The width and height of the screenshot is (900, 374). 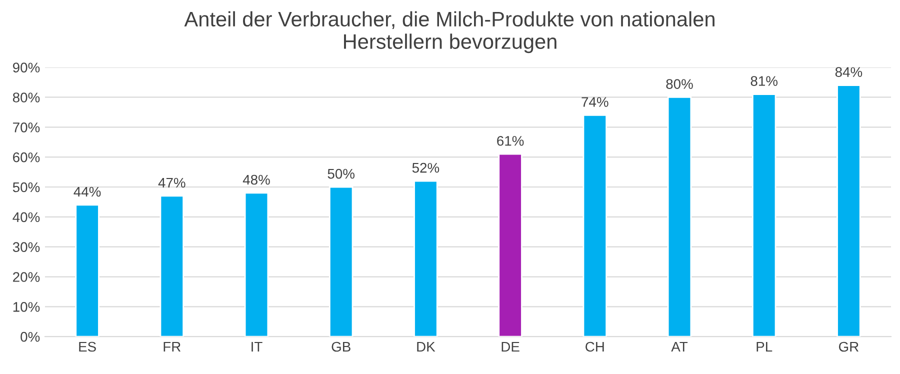 What do you see at coordinates (26, 187) in the screenshot?
I see `y-tick-label: 50%` at bounding box center [26, 187].